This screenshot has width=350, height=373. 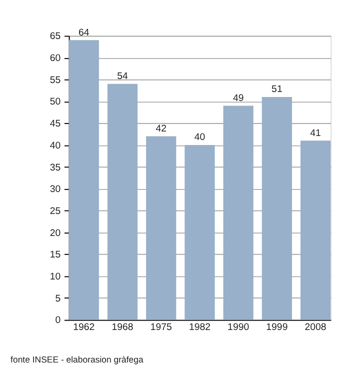 What do you see at coordinates (199, 328) in the screenshot?
I see `x-tick-label: 1982` at bounding box center [199, 328].